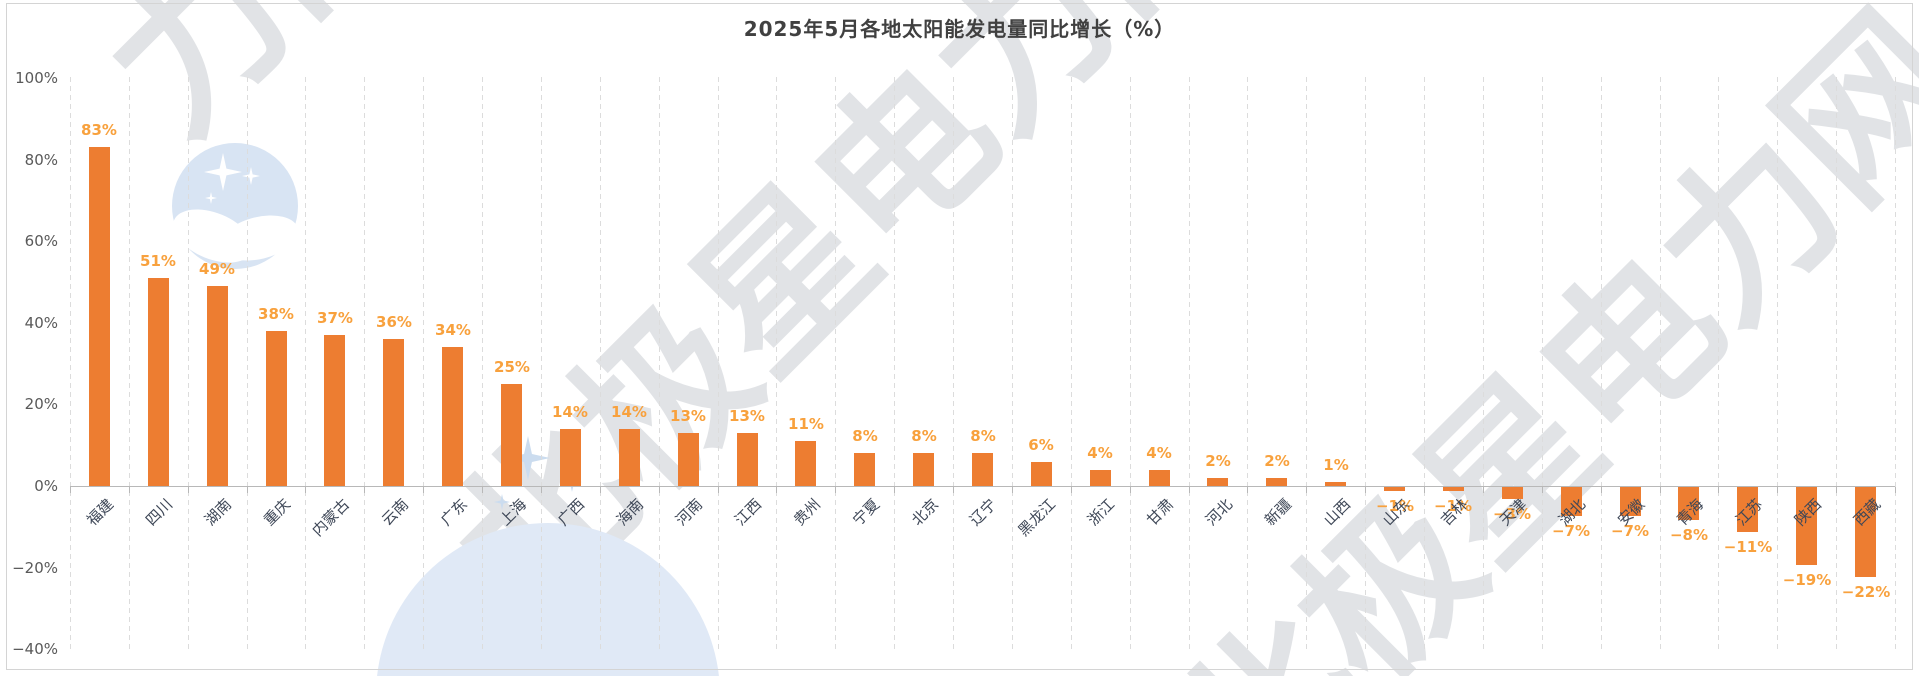 The height and width of the screenshot is (676, 1919). Describe the element at coordinates (35, 568) in the screenshot. I see `y-tick-label: −20%` at that location.